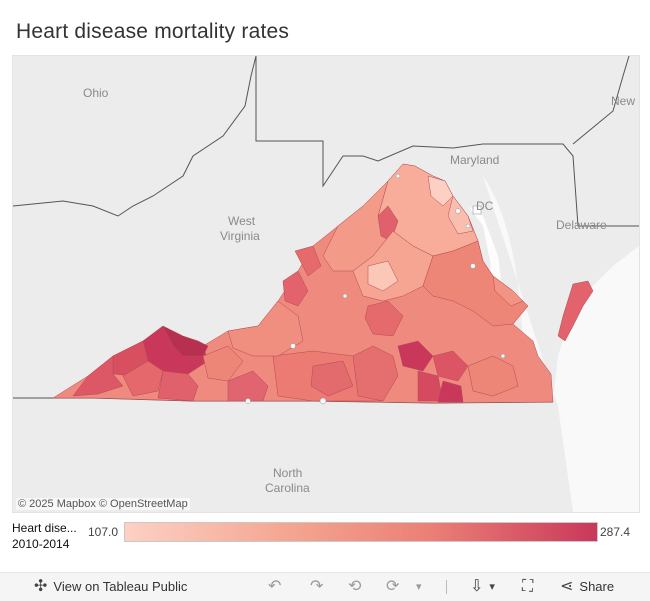  I want to click on revert-button: ⟲, so click(354, 587).